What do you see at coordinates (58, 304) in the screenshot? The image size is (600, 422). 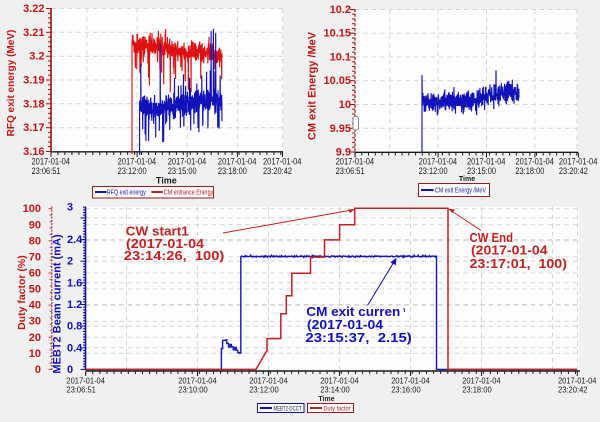 I see `svg-text: MEBT2 Beam current (mA)` at bounding box center [58, 304].